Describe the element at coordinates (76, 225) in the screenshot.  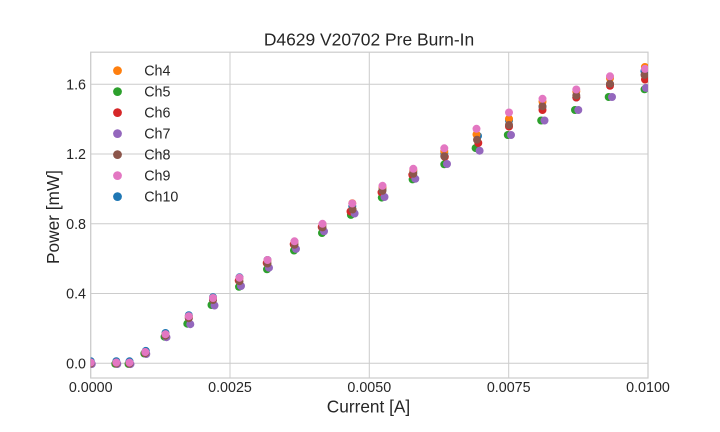
I see `svg-text: 0.8` at that location.